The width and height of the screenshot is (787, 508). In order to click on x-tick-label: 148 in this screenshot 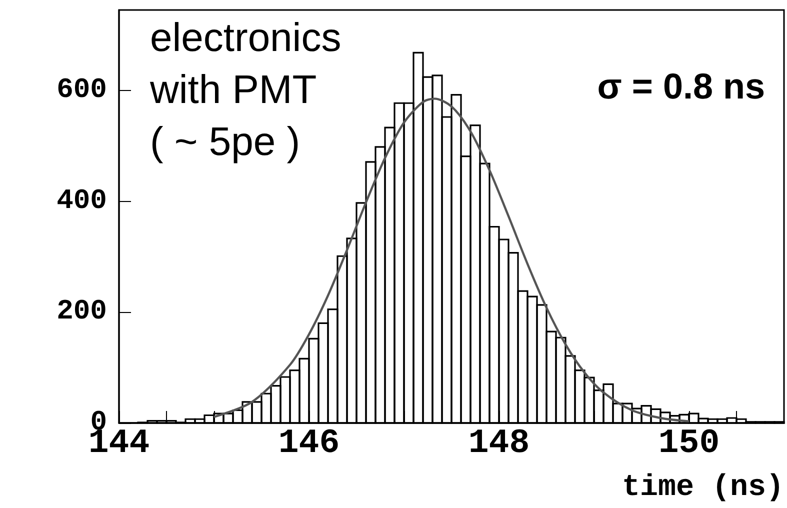, I will do `click(499, 444)`.